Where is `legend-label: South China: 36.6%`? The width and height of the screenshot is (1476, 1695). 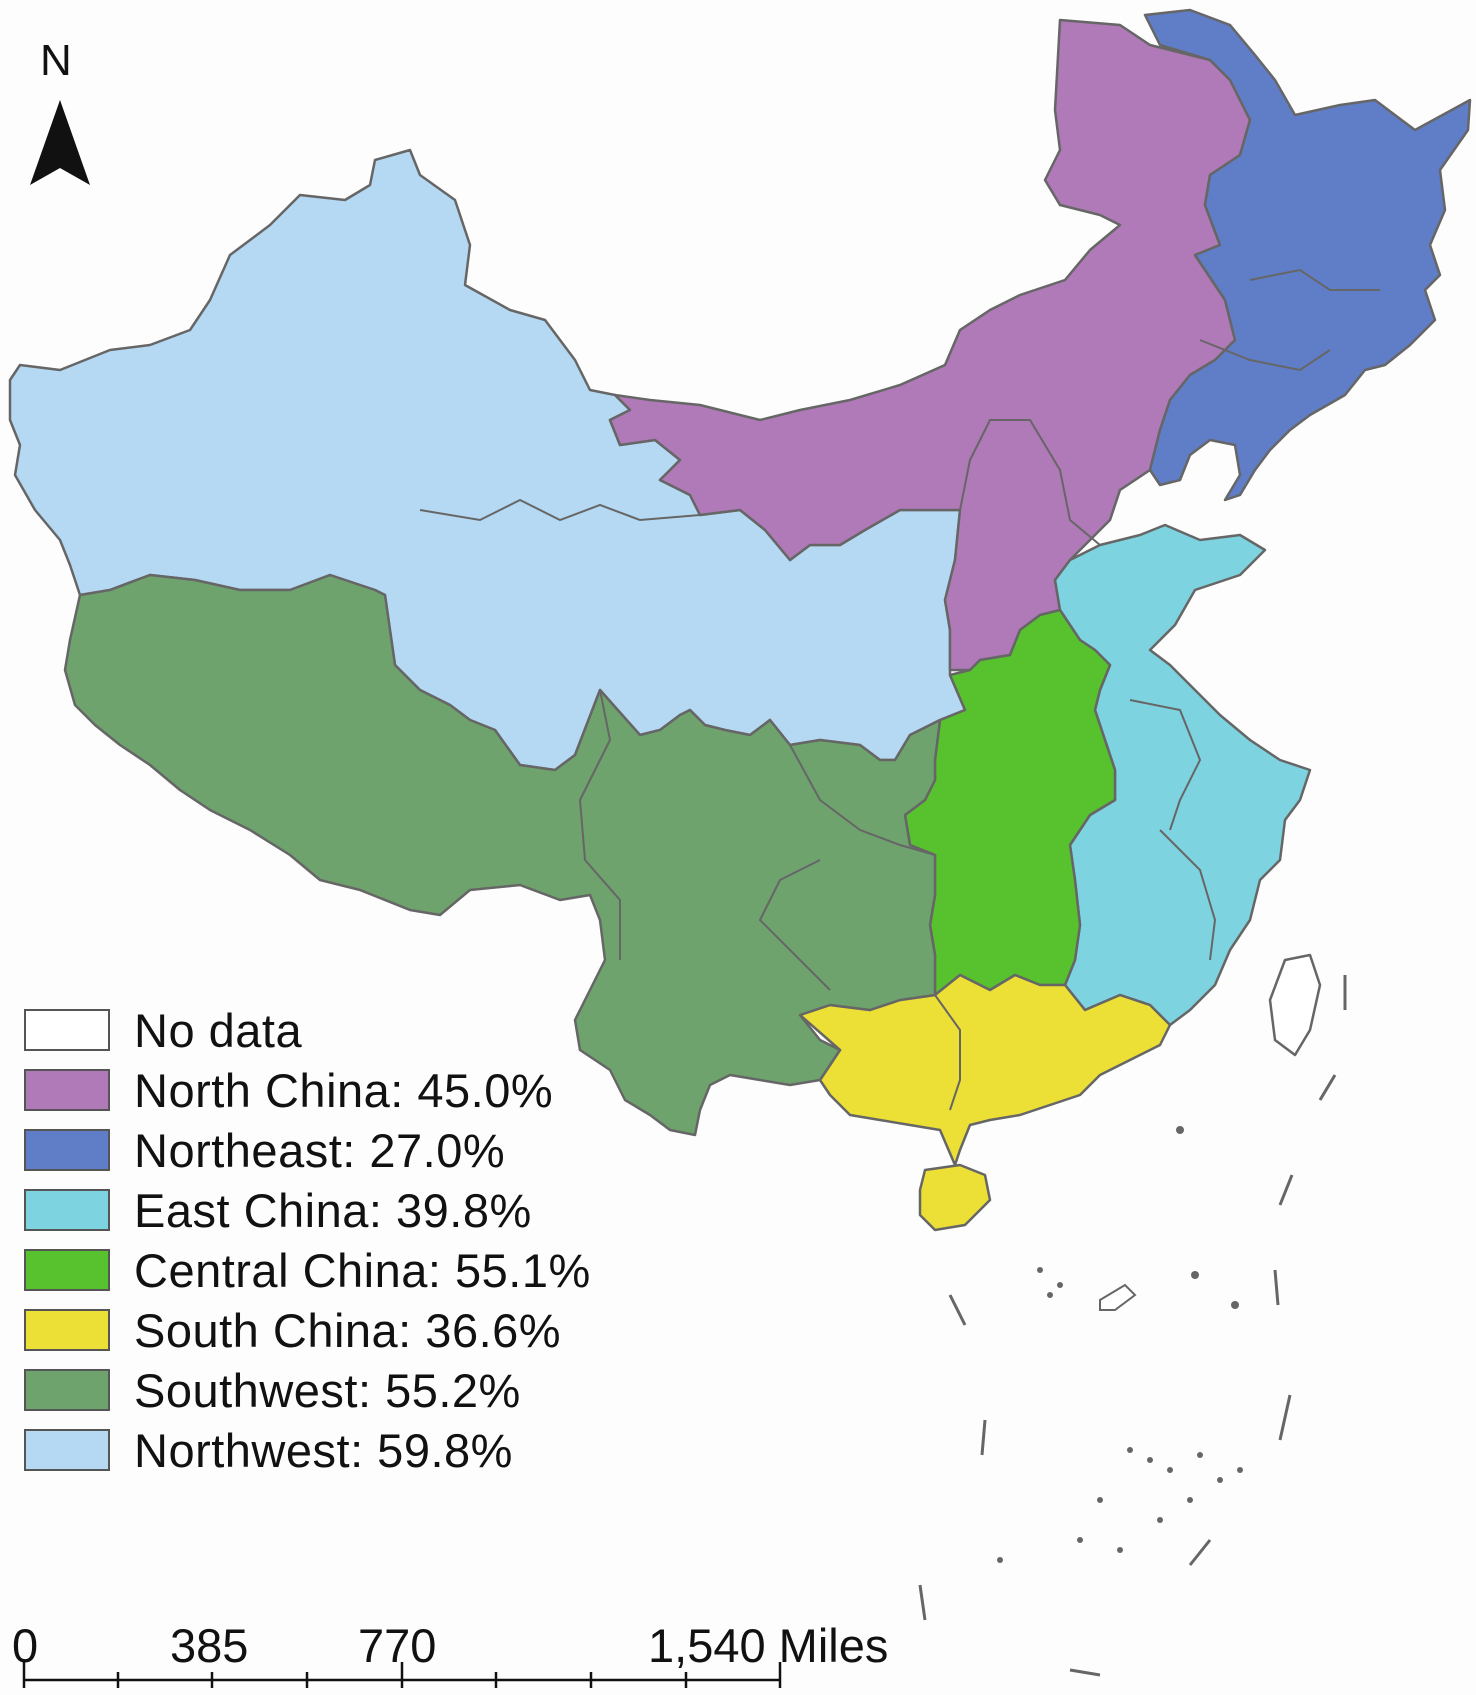
legend-label: South China: 36.6% is located at coordinates (348, 1330).